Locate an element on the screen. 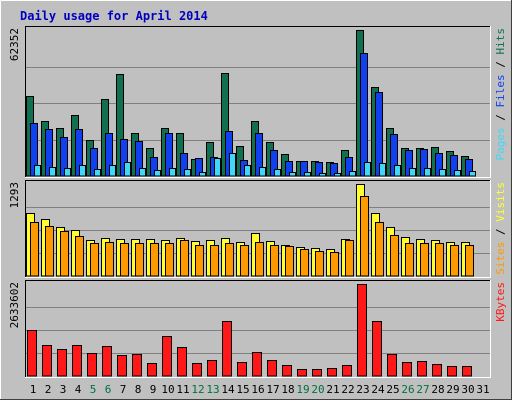 Image resolution: width=512 pixels, height=400 pixels. x-tick-label-2: 2 is located at coordinates (48, 389).